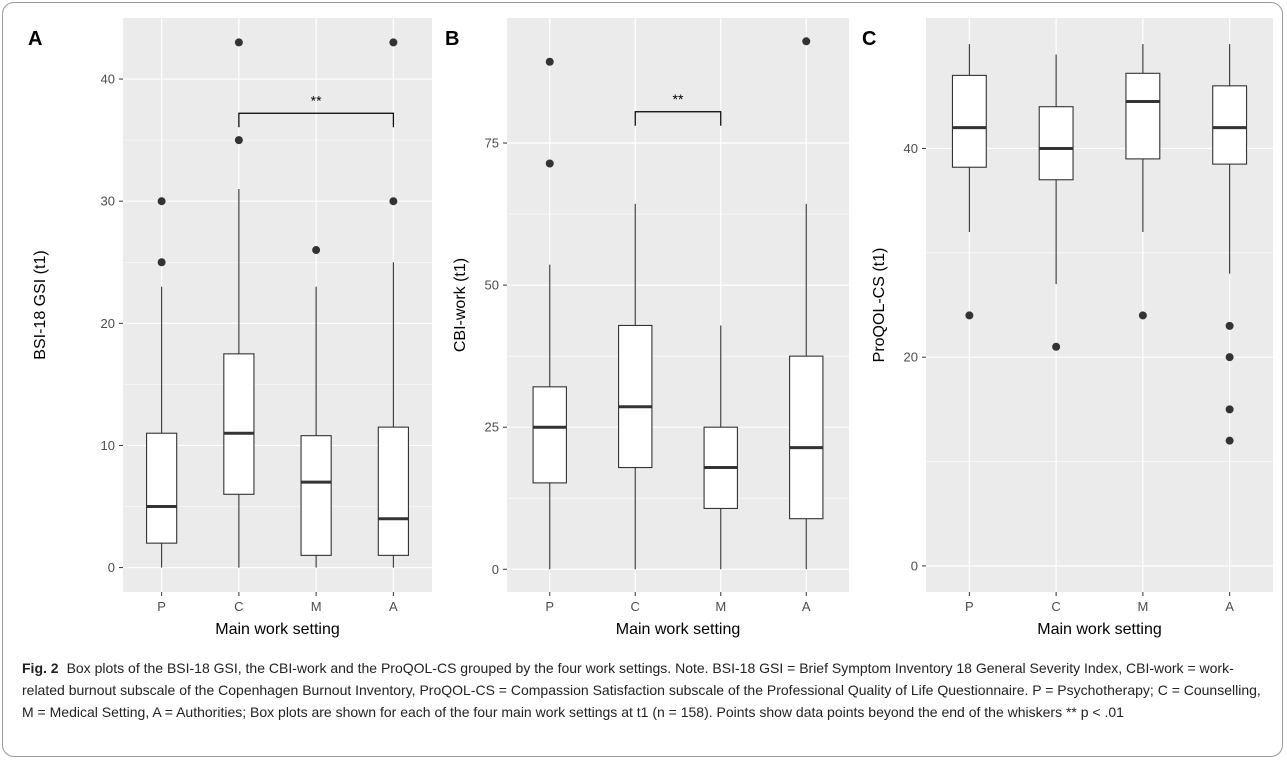  Describe the element at coordinates (452, 39) in the screenshot. I see `panel-letter: B` at that location.